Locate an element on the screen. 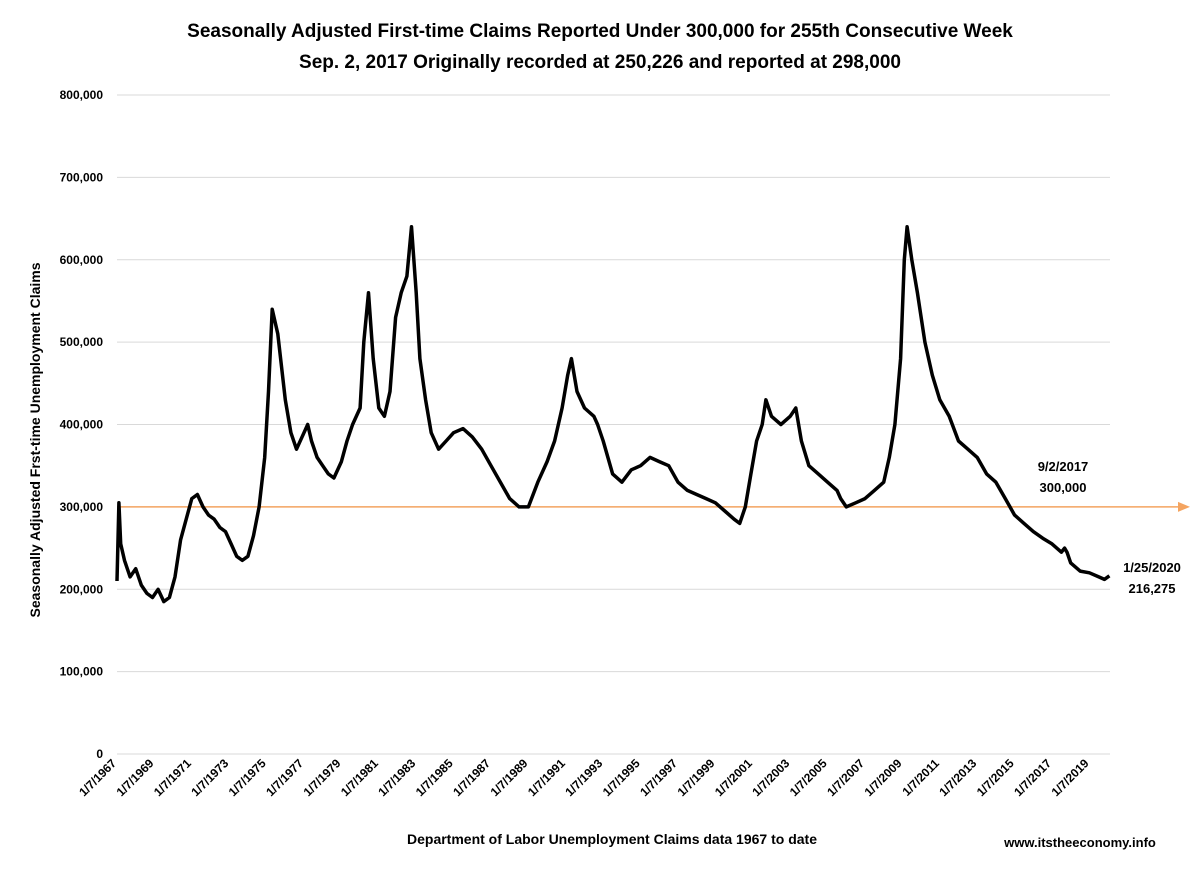  x-tick-label: 1/7/1999 is located at coordinates (696, 777).